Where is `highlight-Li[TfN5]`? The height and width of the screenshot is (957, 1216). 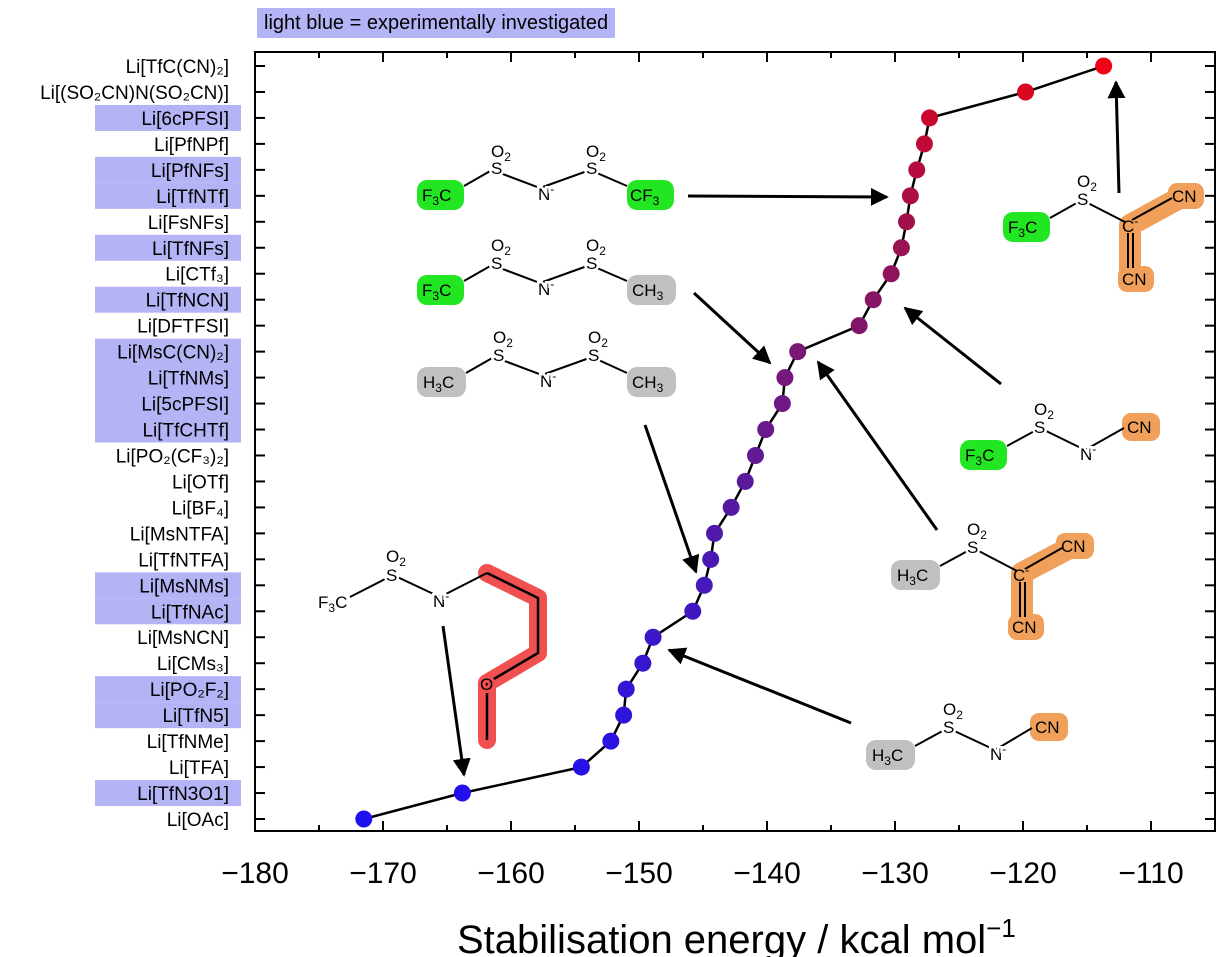 highlight-Li[TfN5] is located at coordinates (168, 715).